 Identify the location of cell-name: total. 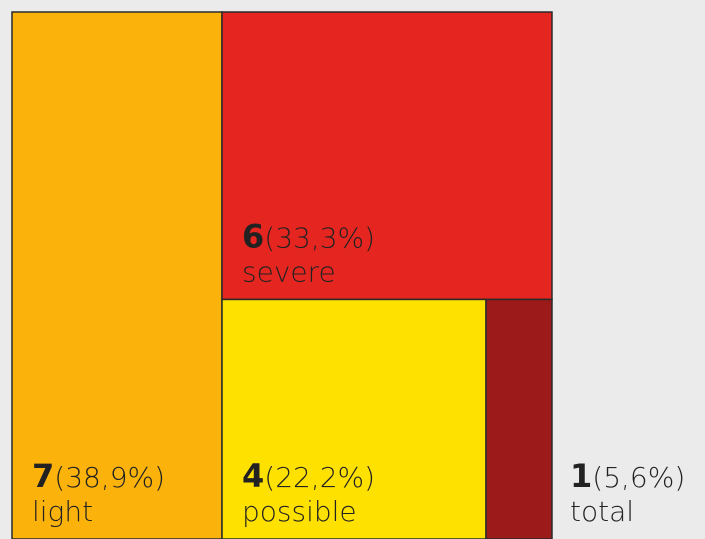
(602, 511).